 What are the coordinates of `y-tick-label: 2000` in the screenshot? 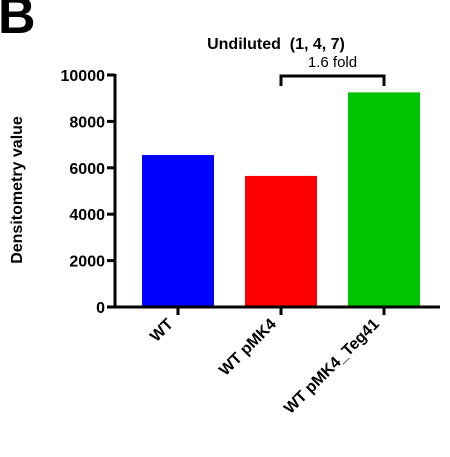 It's located at (87, 262).